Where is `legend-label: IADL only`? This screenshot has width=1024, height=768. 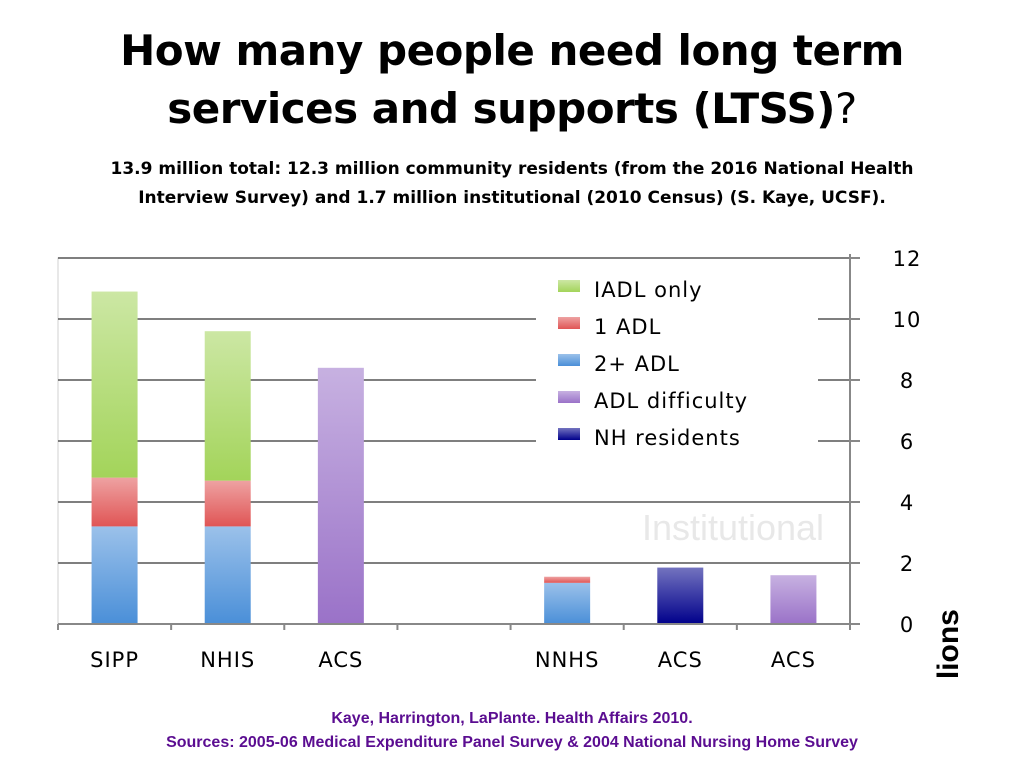
legend-label: IADL only is located at coordinates (648, 290).